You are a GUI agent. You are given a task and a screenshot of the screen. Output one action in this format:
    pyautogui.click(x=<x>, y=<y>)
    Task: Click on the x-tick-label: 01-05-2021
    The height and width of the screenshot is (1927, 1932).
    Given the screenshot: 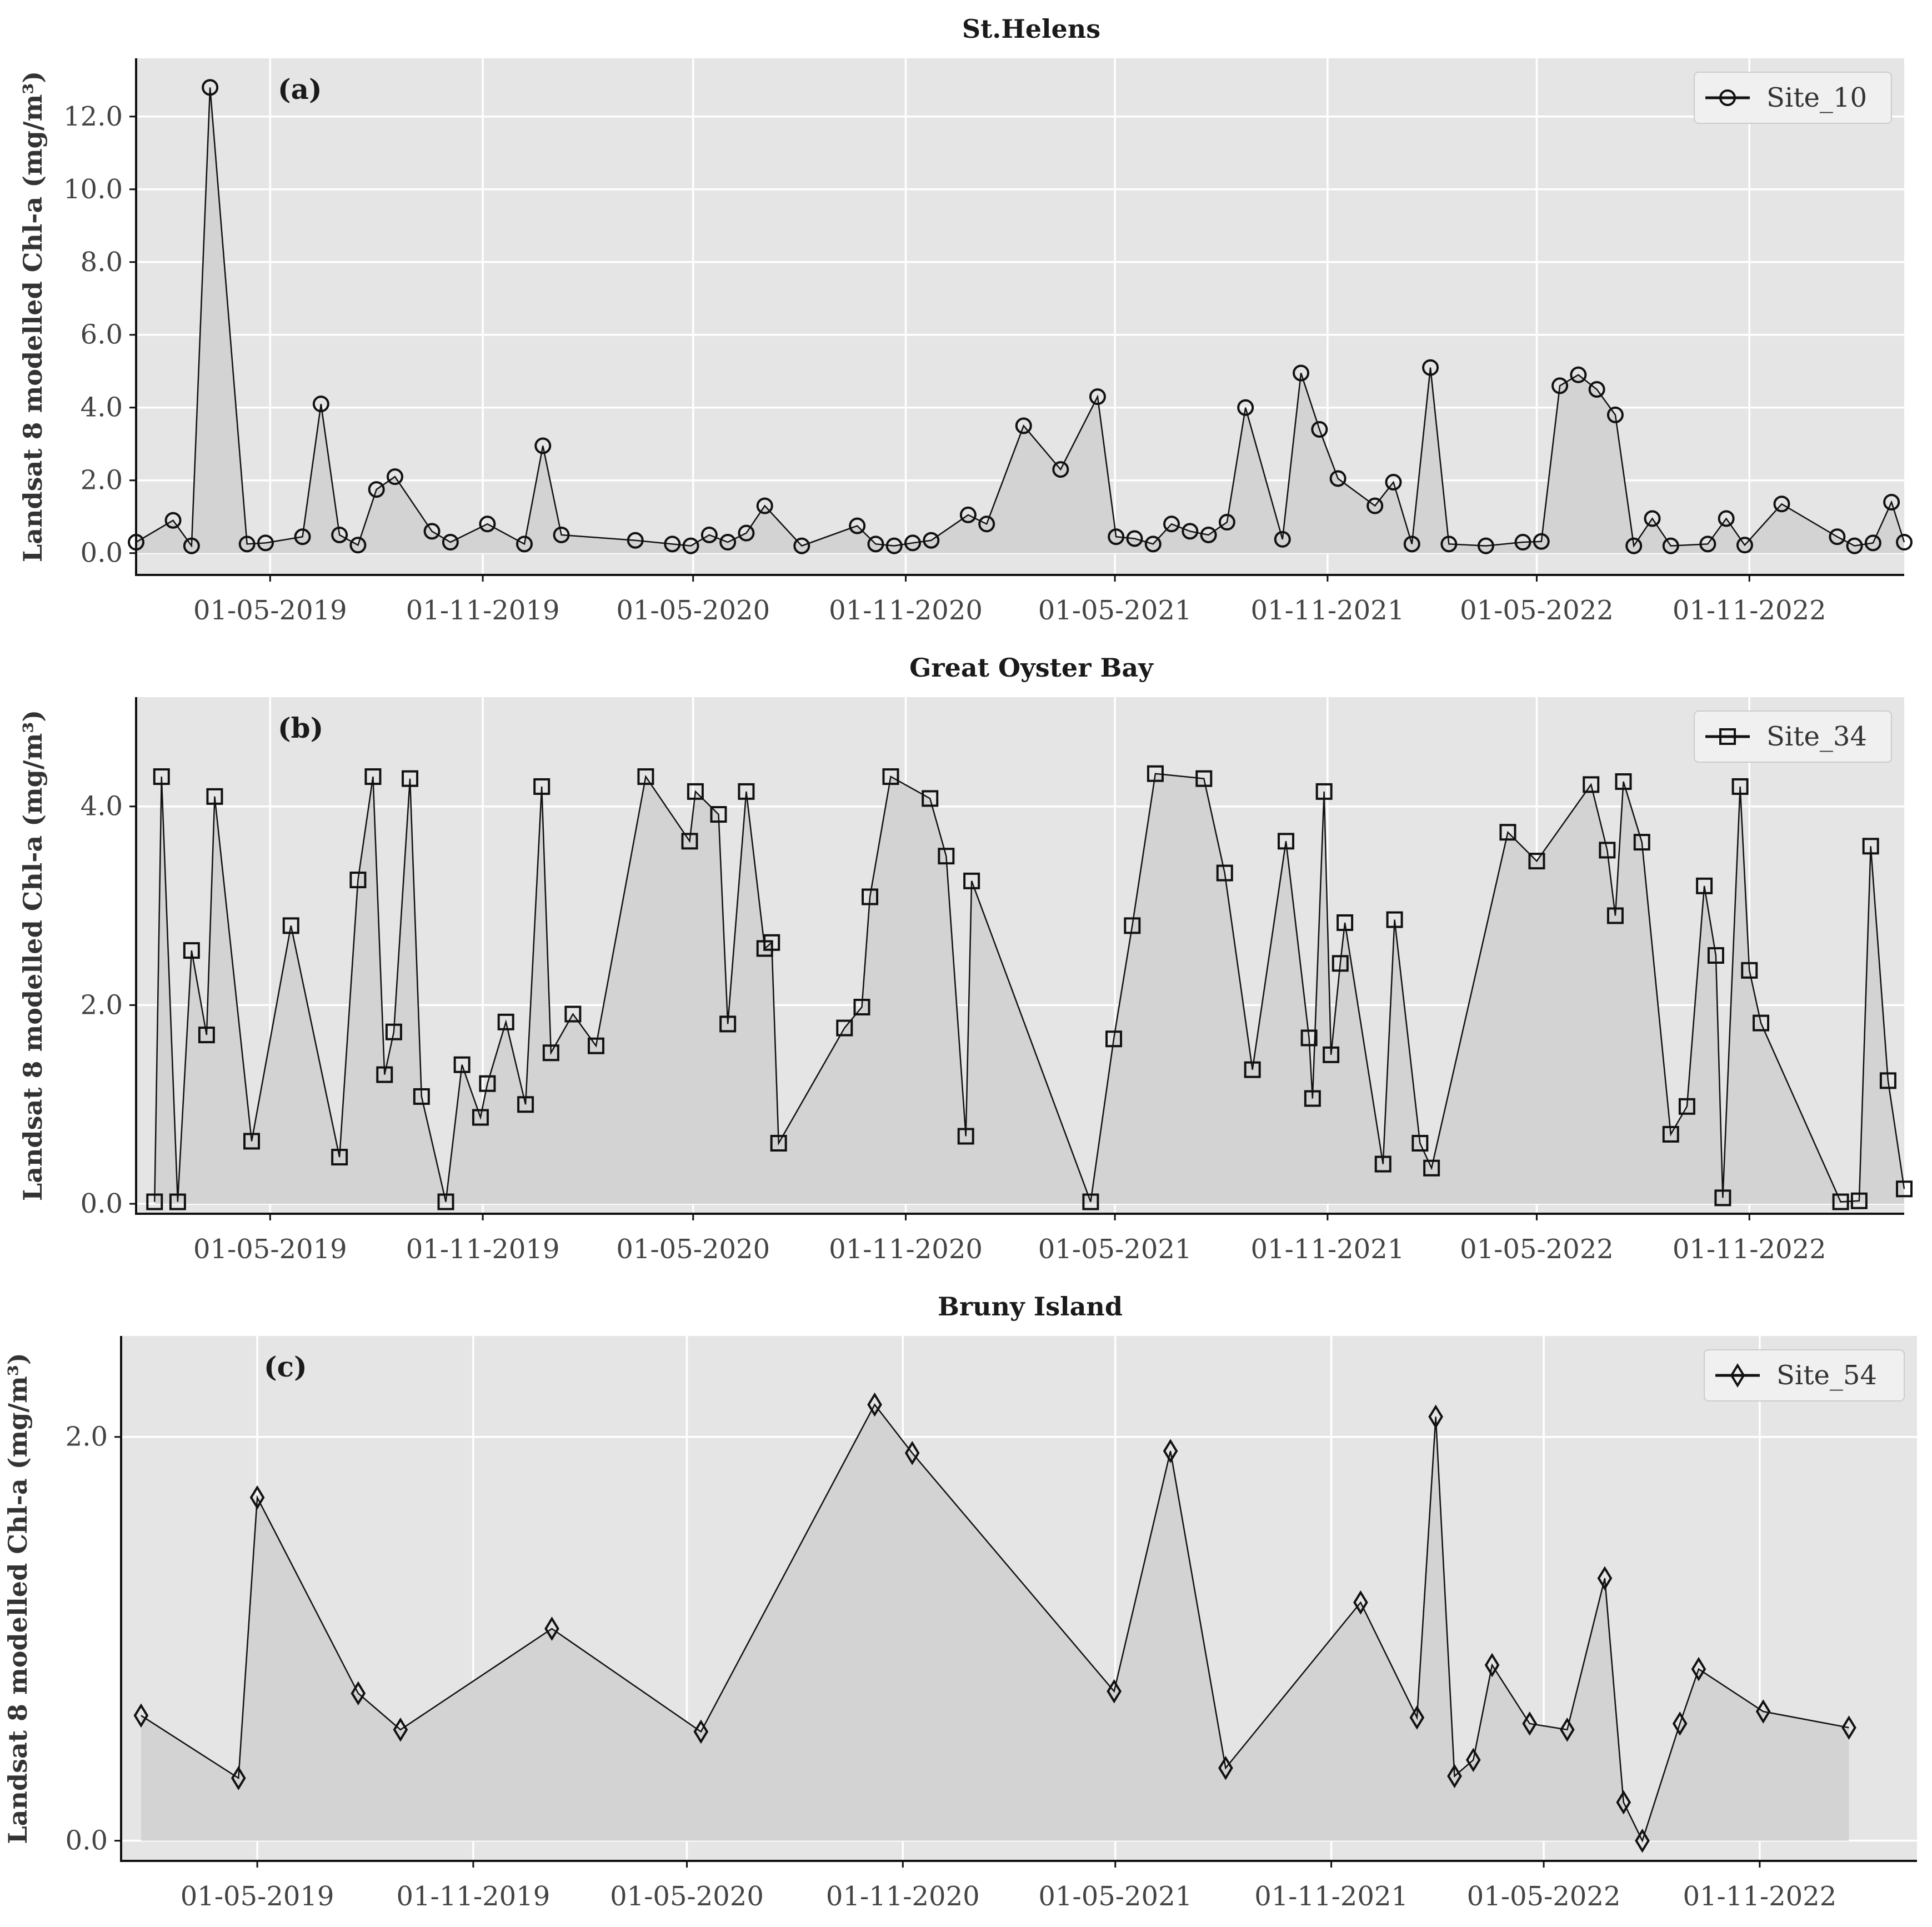 What is the action you would take?
    pyautogui.click(x=1115, y=1249)
    